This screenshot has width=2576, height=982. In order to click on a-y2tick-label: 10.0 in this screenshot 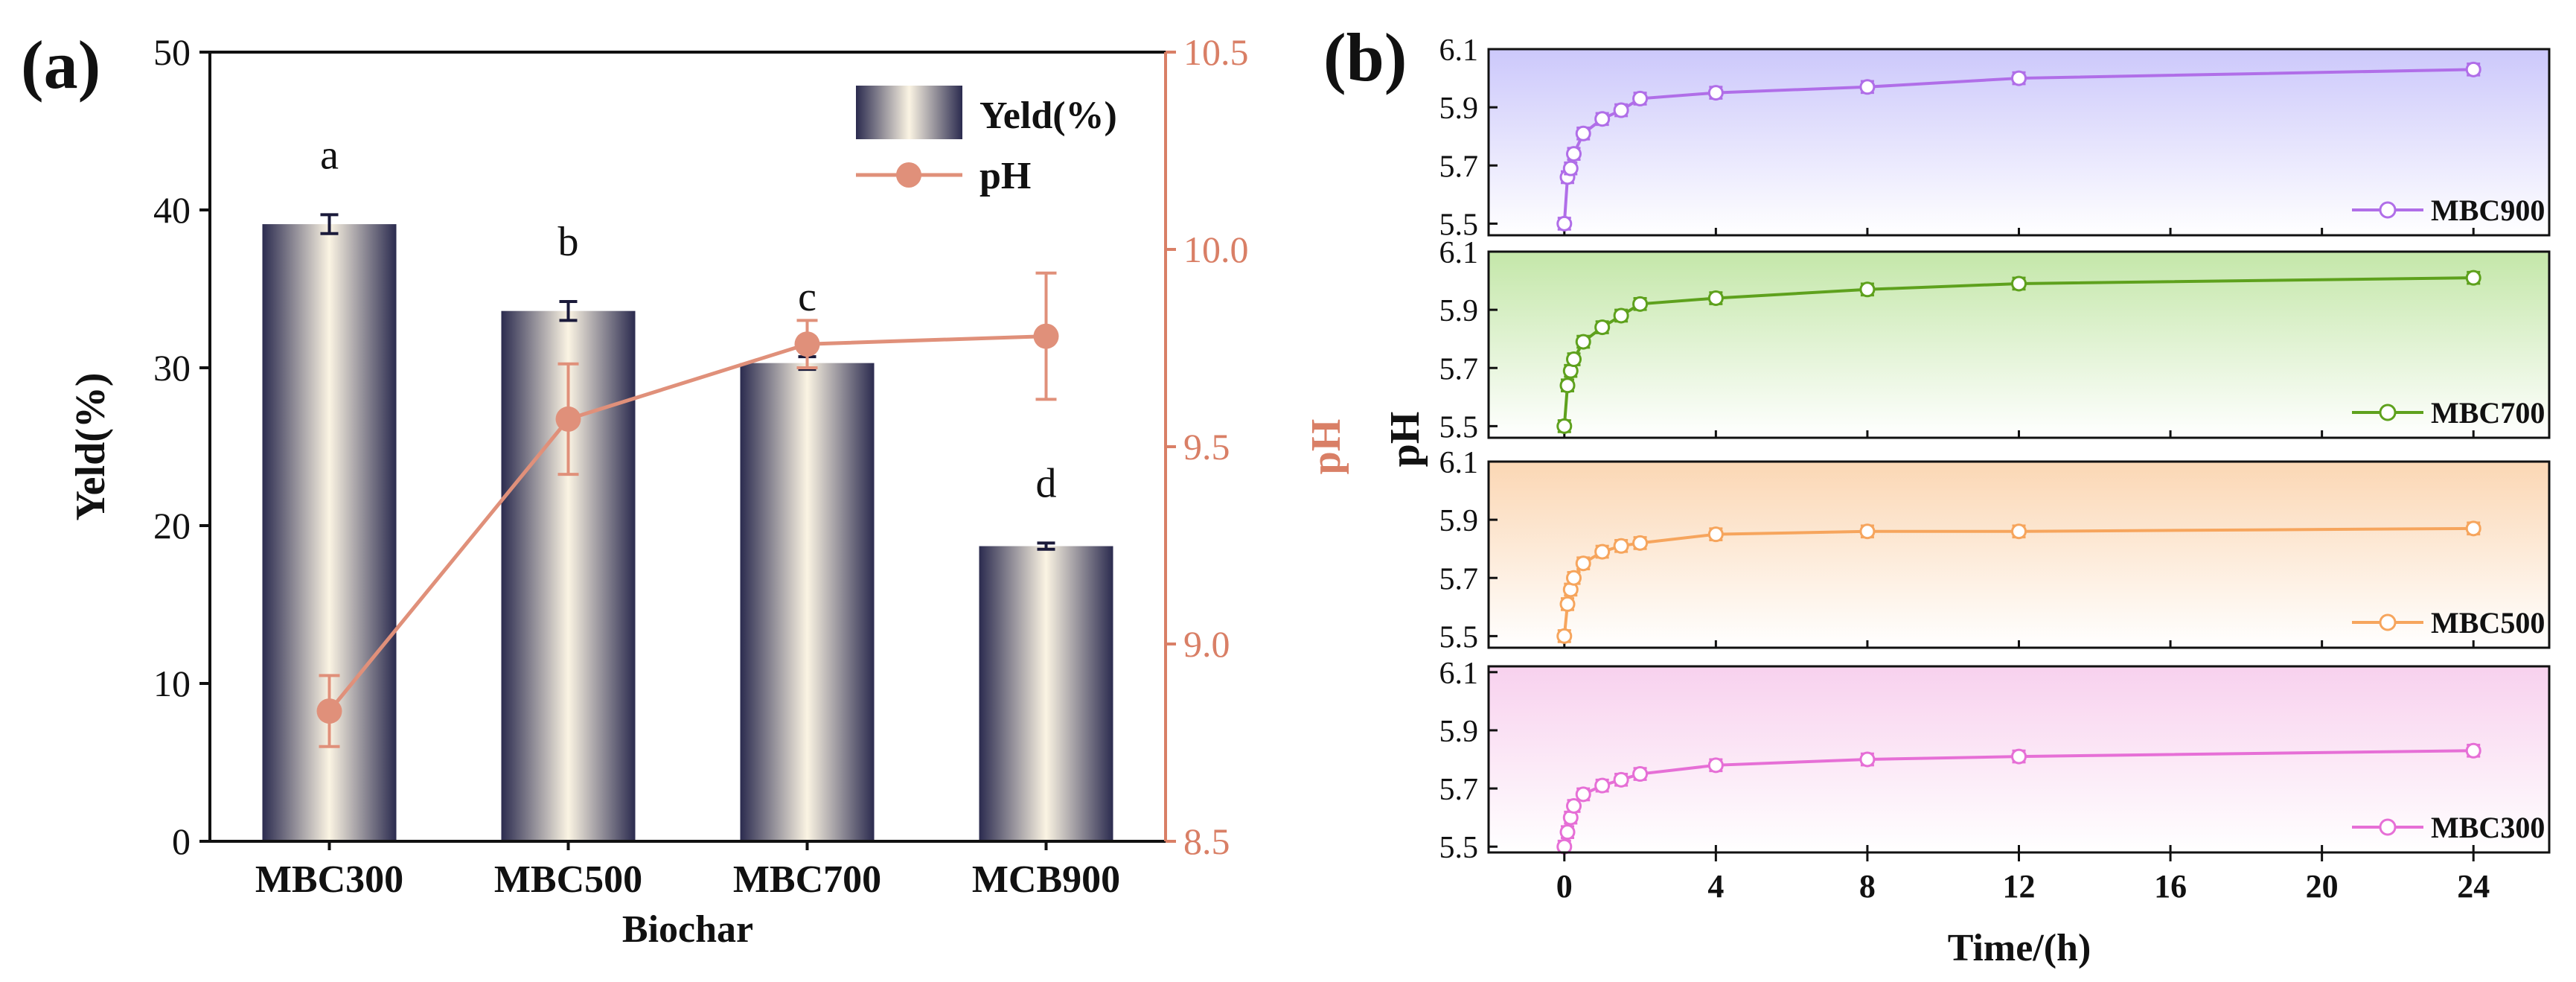, I will do `click(1216, 249)`.